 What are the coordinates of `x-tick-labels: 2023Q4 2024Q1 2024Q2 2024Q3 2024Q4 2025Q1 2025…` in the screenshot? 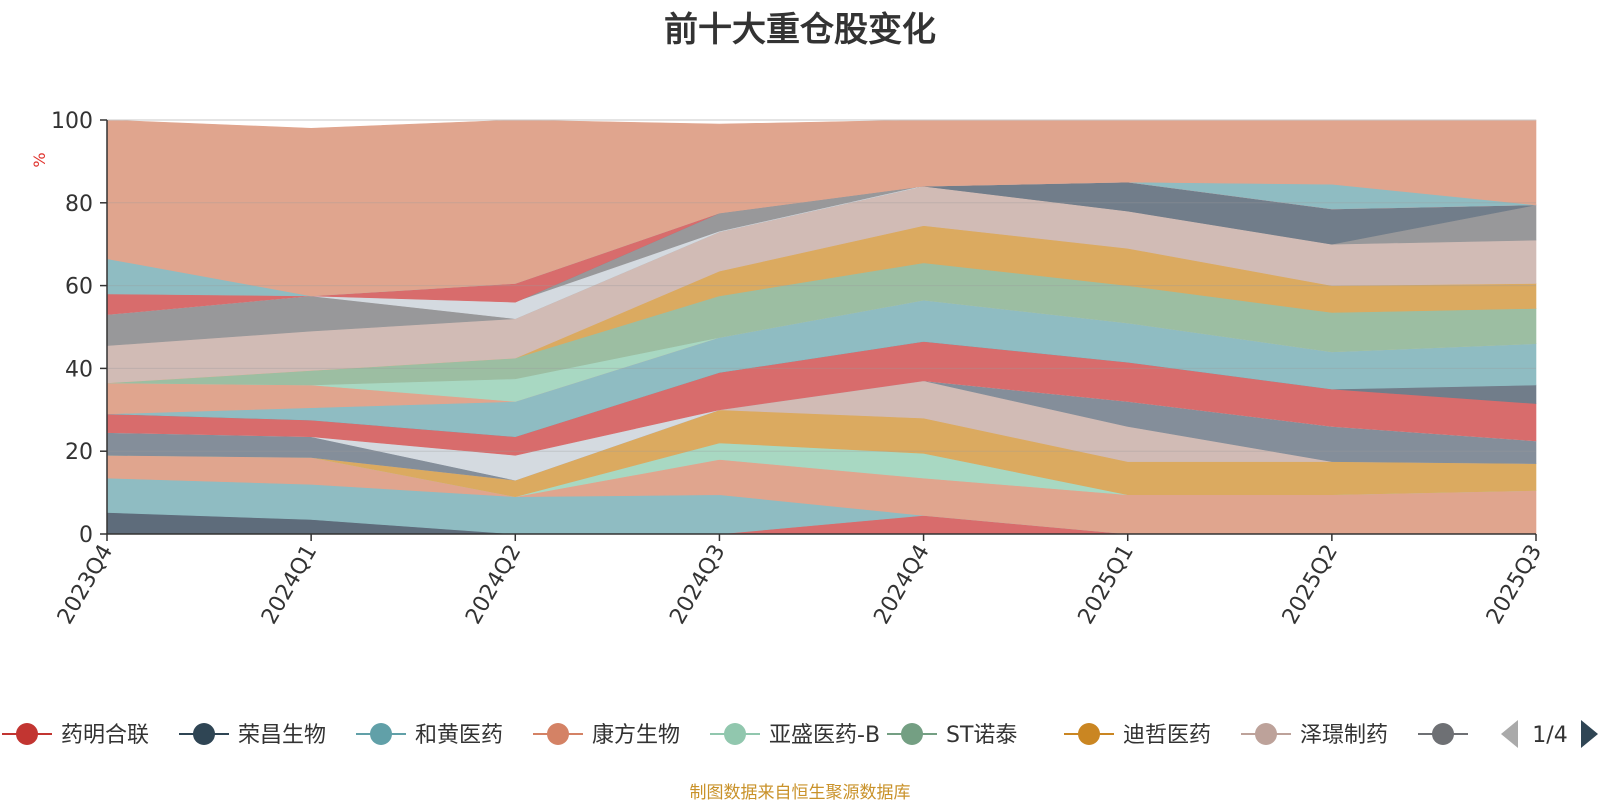 It's located at (800, 585).